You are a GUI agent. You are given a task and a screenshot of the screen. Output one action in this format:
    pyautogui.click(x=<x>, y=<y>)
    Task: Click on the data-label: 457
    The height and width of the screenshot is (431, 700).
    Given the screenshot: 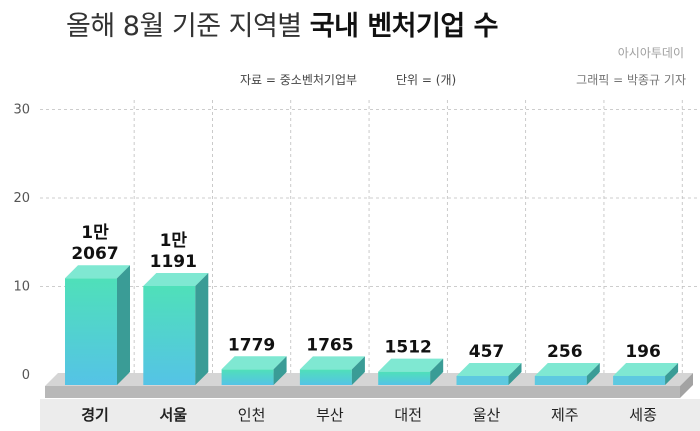 What is the action you would take?
    pyautogui.click(x=487, y=352)
    